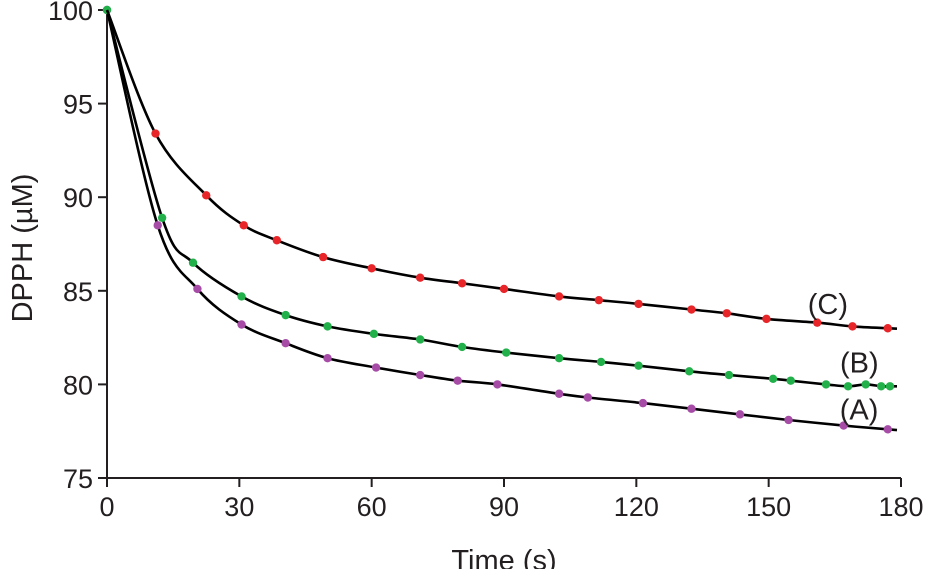  What do you see at coordinates (859, 363) in the screenshot?
I see `series-label: (B)` at bounding box center [859, 363].